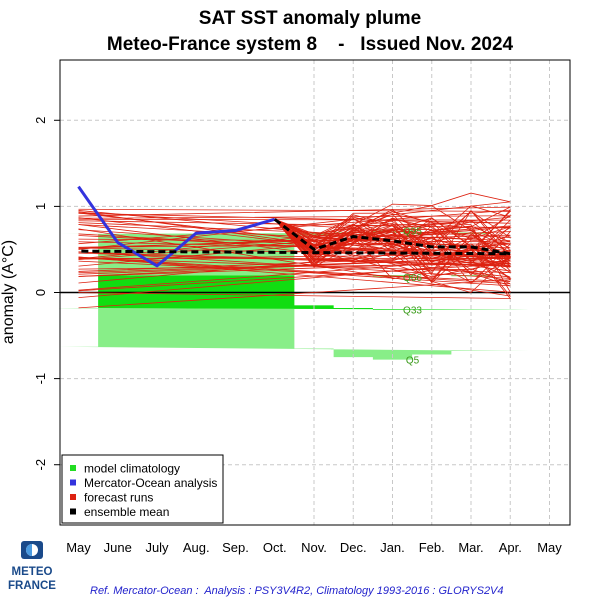 This screenshot has height=600, width=600. What do you see at coordinates (32, 550) in the screenshot?
I see `meteo-france-logo-icon` at bounding box center [32, 550].